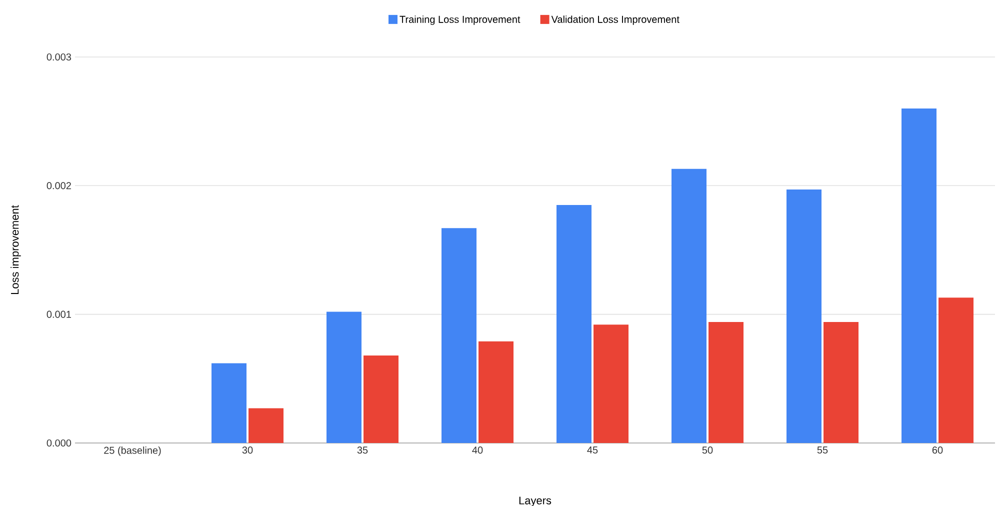  Describe the element at coordinates (615, 20) in the screenshot. I see `legend-label: Validation Loss Improvement` at that location.